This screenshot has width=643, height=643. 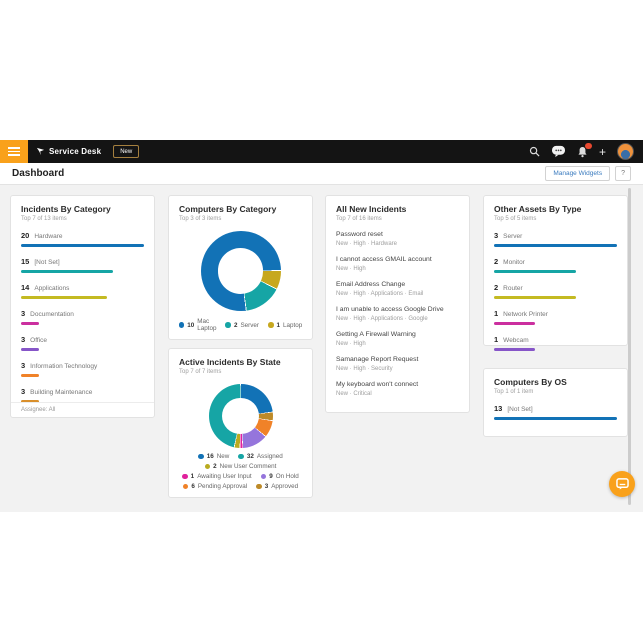 What do you see at coordinates (277, 486) in the screenshot?
I see `legend-entry: 3 Approved` at bounding box center [277, 486].